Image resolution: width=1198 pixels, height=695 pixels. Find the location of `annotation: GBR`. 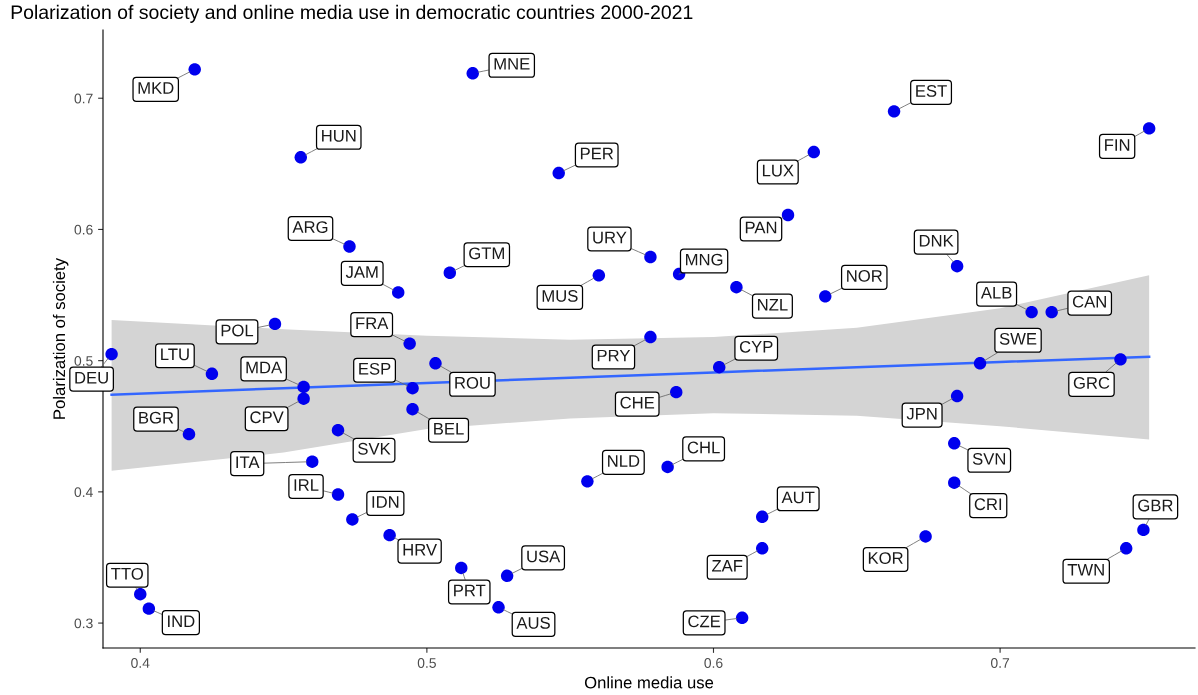

annotation: GBR is located at coordinates (1155, 505).